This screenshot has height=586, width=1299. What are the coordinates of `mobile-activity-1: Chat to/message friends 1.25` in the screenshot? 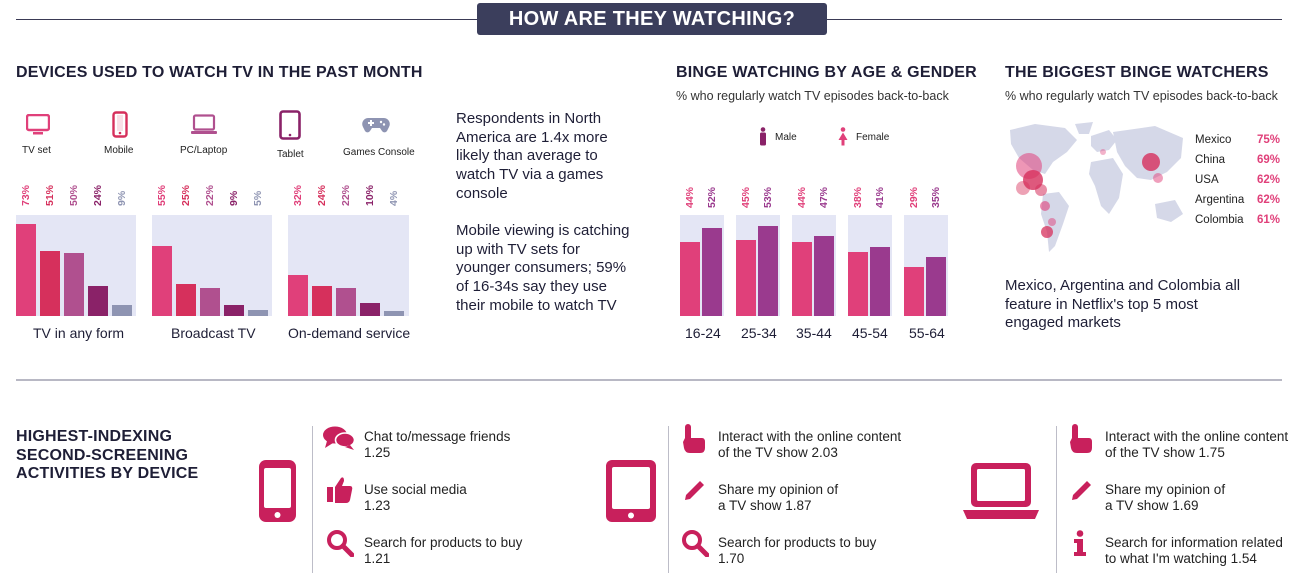 It's located at (437, 445).